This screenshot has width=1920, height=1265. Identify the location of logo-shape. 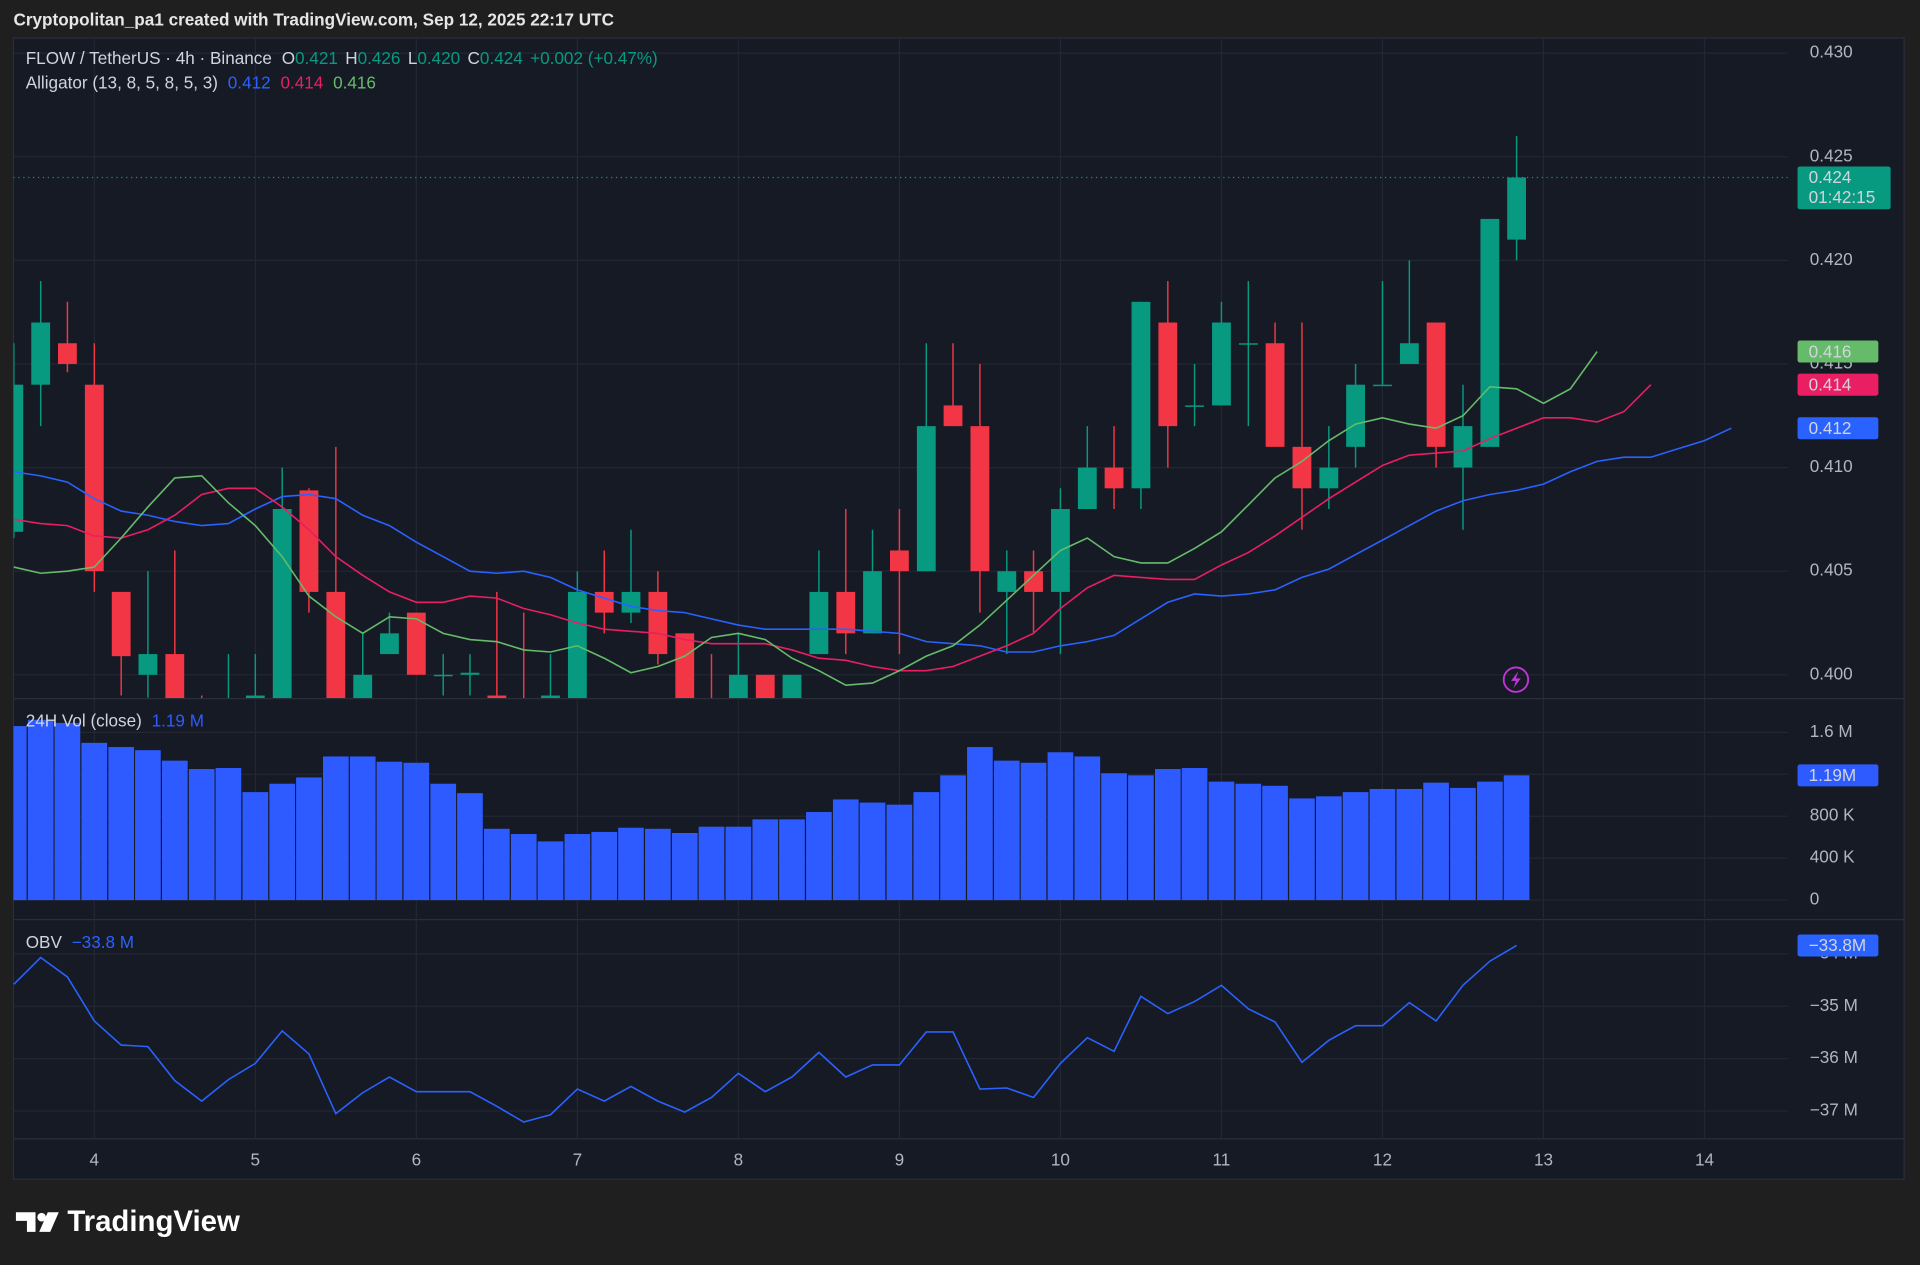
(49, 1222).